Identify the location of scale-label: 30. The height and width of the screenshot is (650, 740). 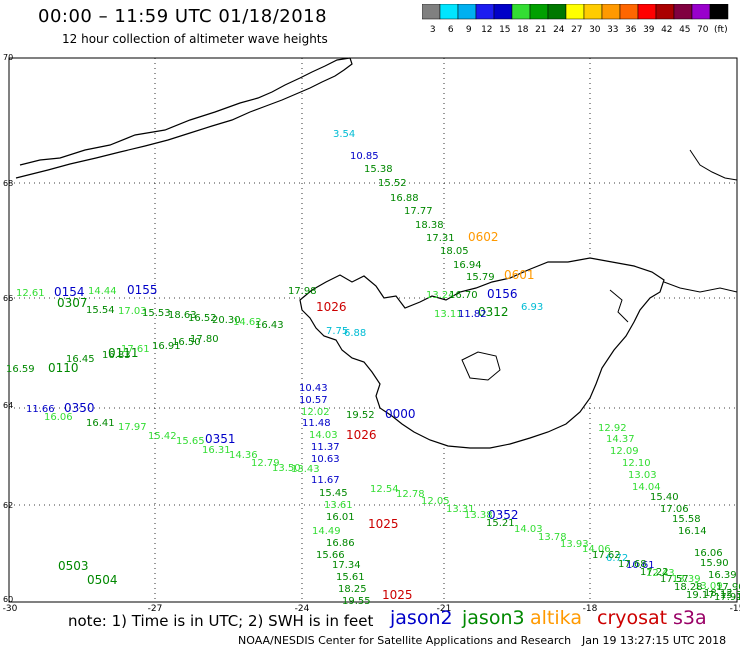
(595, 30).